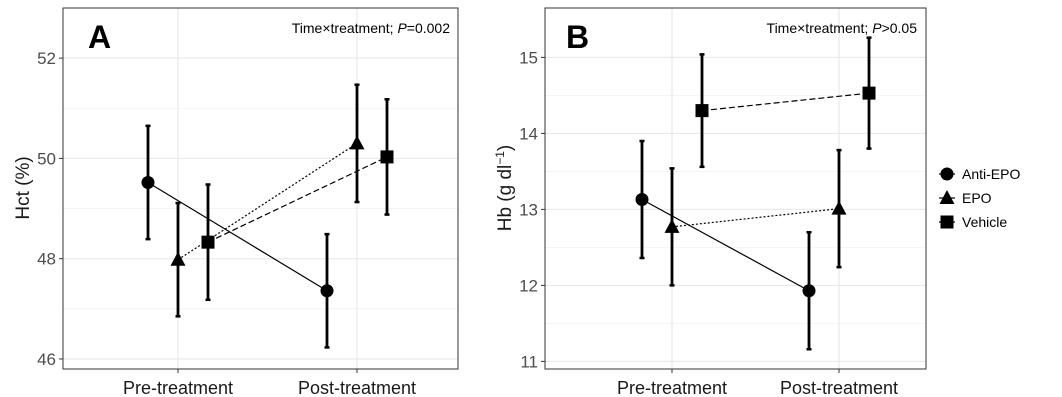 Image resolution: width=1062 pixels, height=397 pixels. I want to click on panel-a-y-ticks: 46 48 50 52, so click(50, 209).